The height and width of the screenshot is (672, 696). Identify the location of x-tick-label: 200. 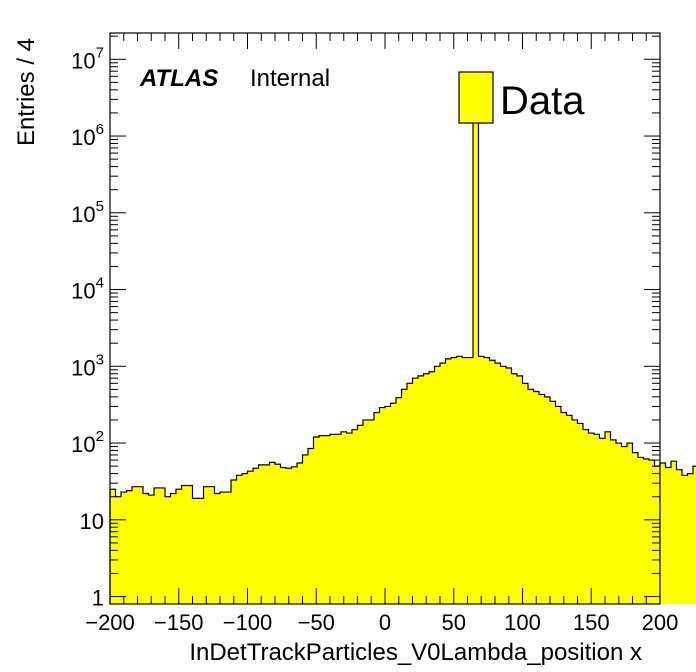
(660, 622).